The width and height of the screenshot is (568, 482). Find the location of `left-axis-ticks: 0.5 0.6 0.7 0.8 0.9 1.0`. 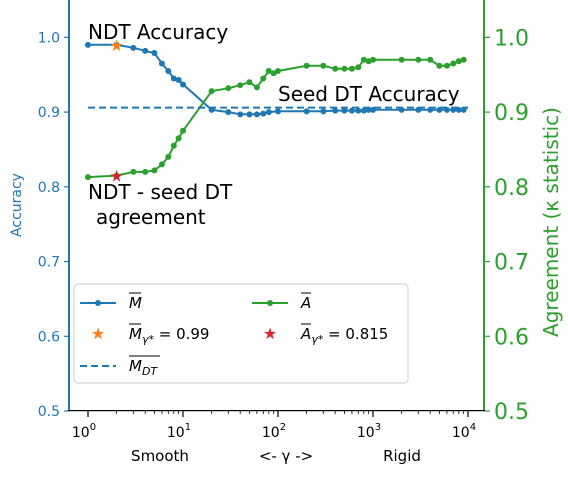

left-axis-ticks: 0.5 0.6 0.7 0.8 0.9 1.0 is located at coordinates (53, 225).